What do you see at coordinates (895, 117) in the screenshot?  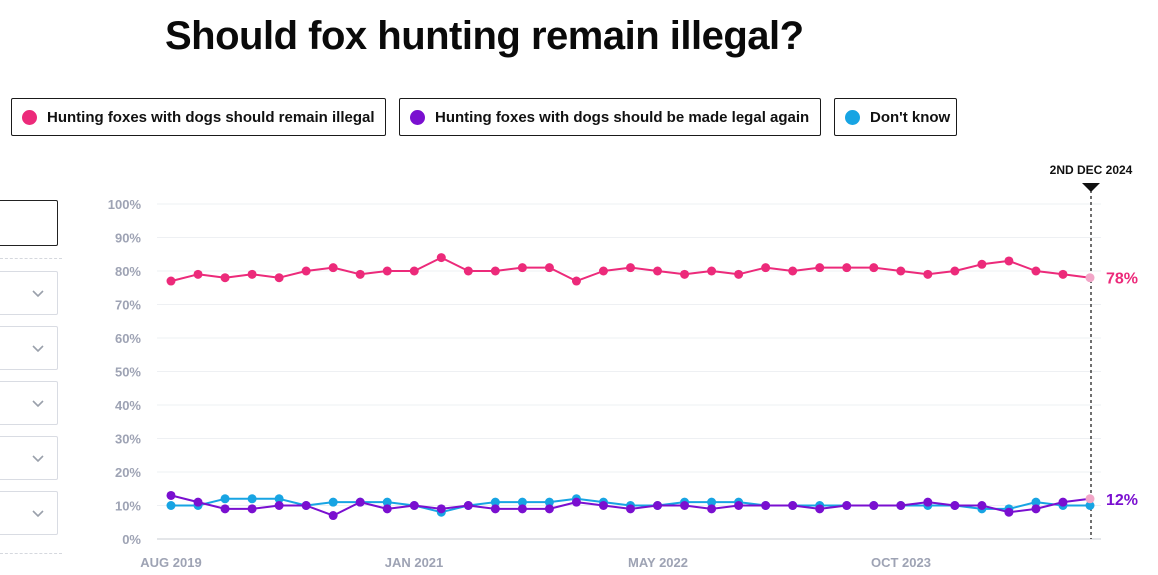 I see `legend-toggle-dont-know: Don't know` at bounding box center [895, 117].